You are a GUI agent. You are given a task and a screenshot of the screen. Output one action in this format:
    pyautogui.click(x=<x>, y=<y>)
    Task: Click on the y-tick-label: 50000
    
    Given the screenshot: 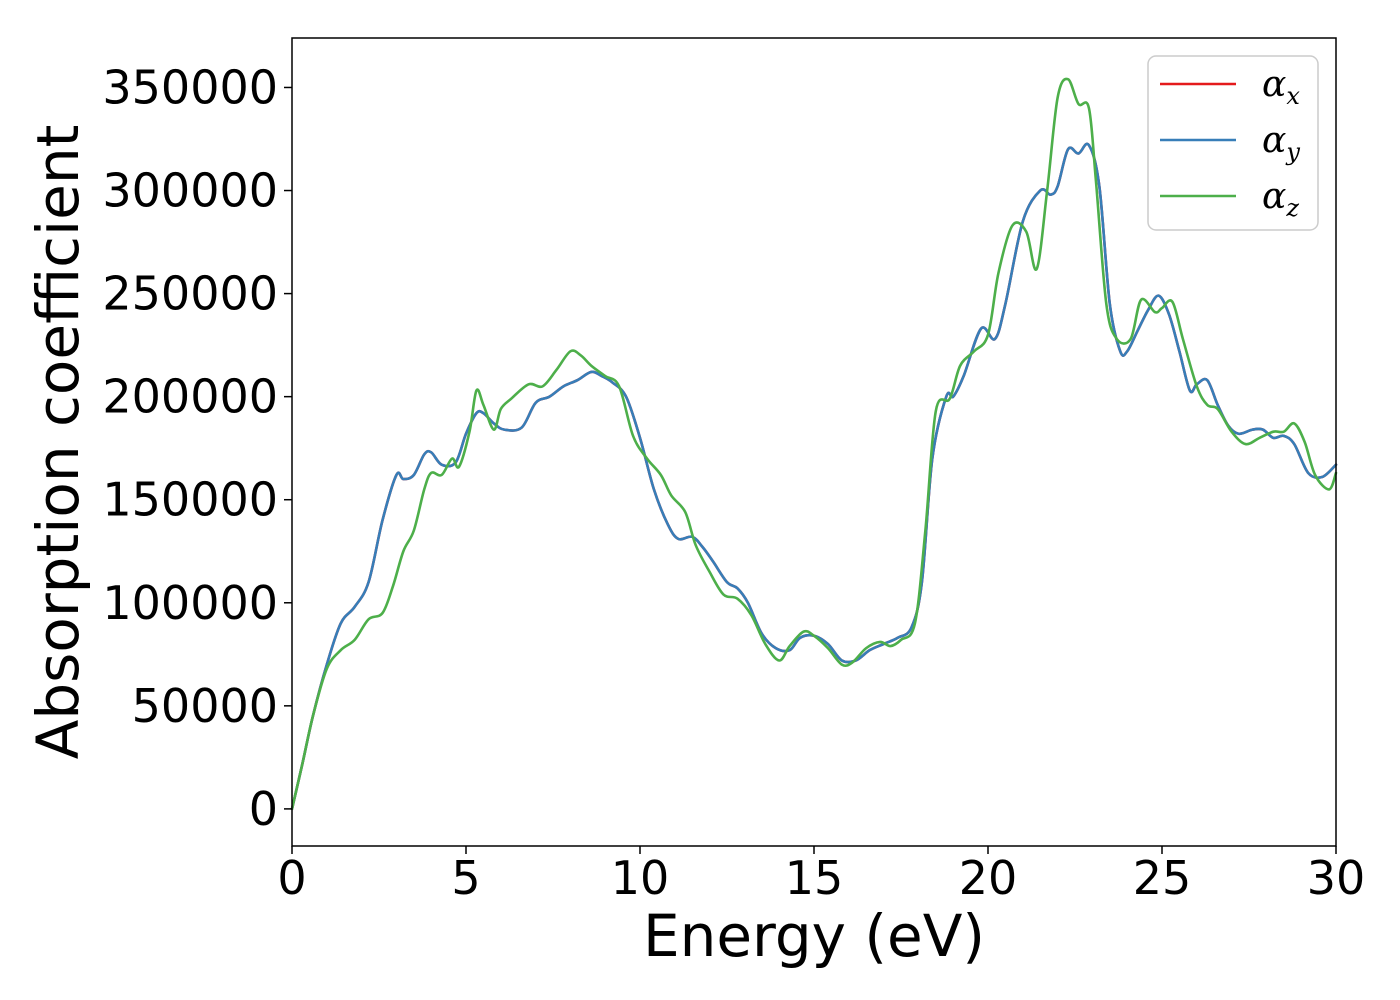 What is the action you would take?
    pyautogui.click(x=205, y=706)
    